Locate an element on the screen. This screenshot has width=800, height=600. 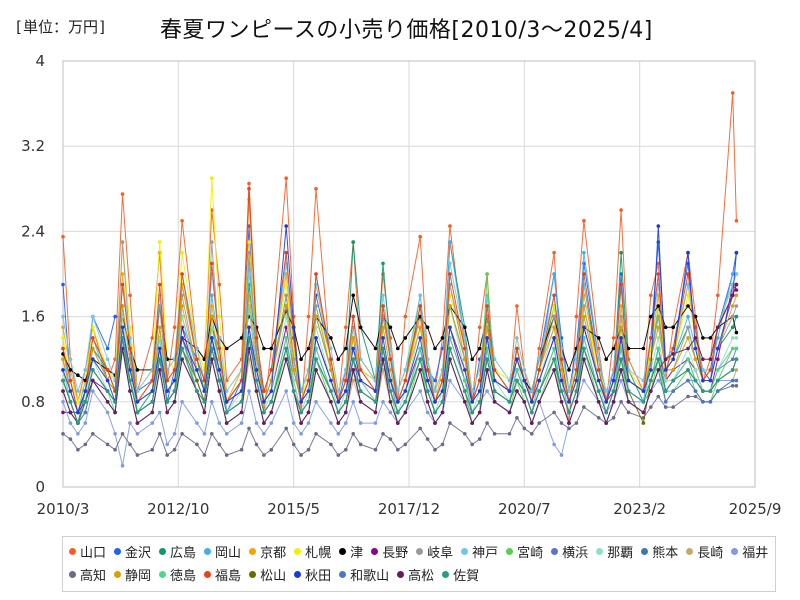
legend-label: 高松 is located at coordinates (421, 576).